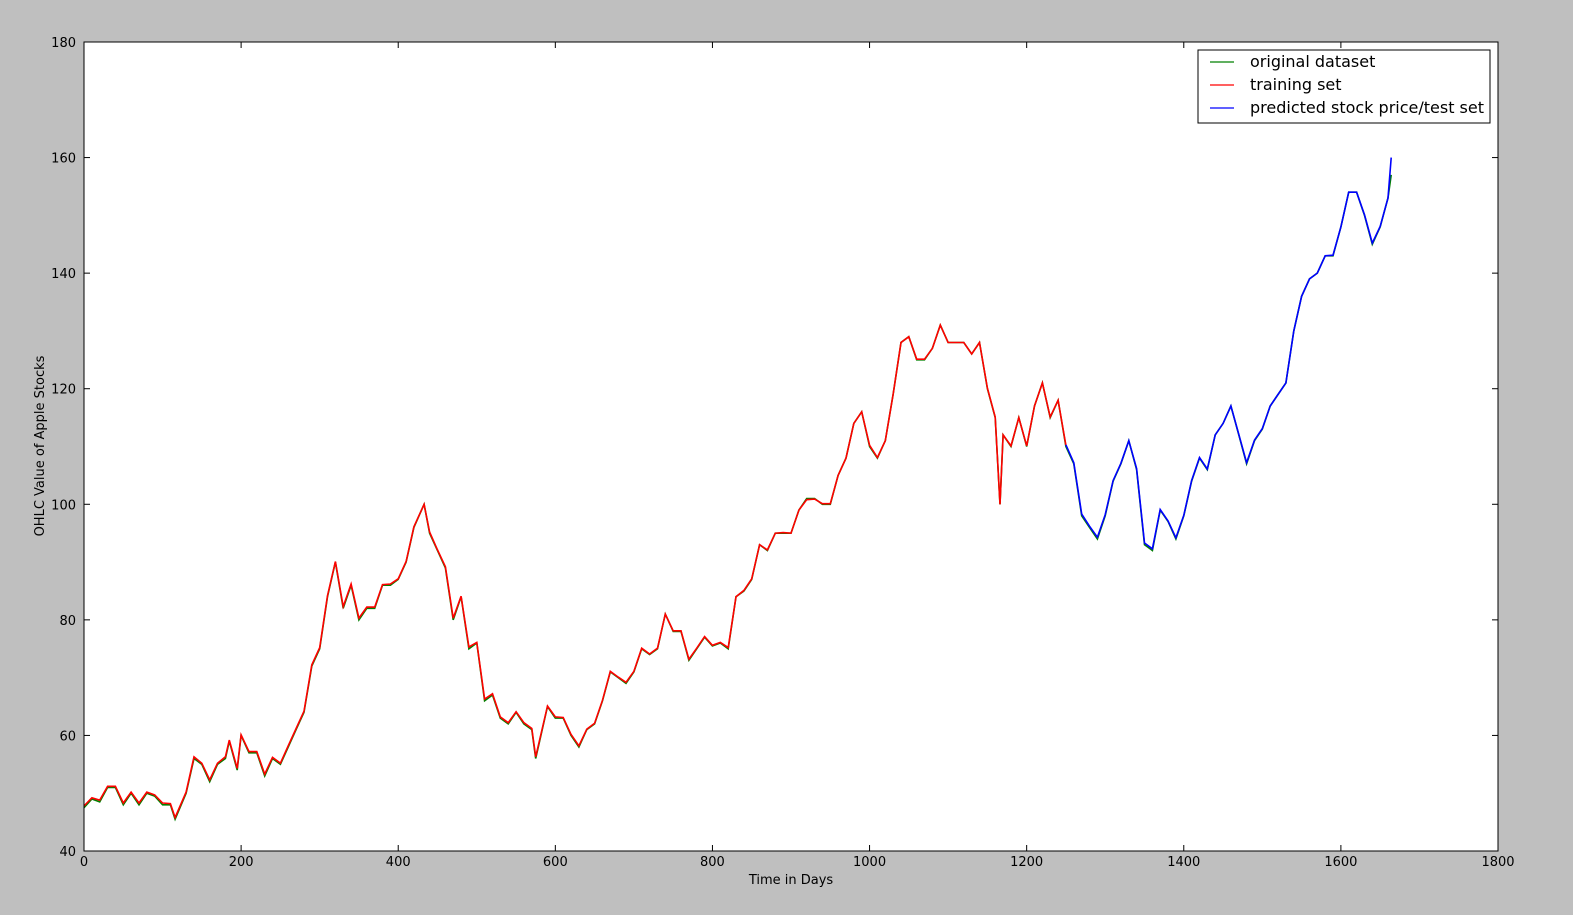  I want to click on x-axis-label: Time in Days, so click(791, 880).